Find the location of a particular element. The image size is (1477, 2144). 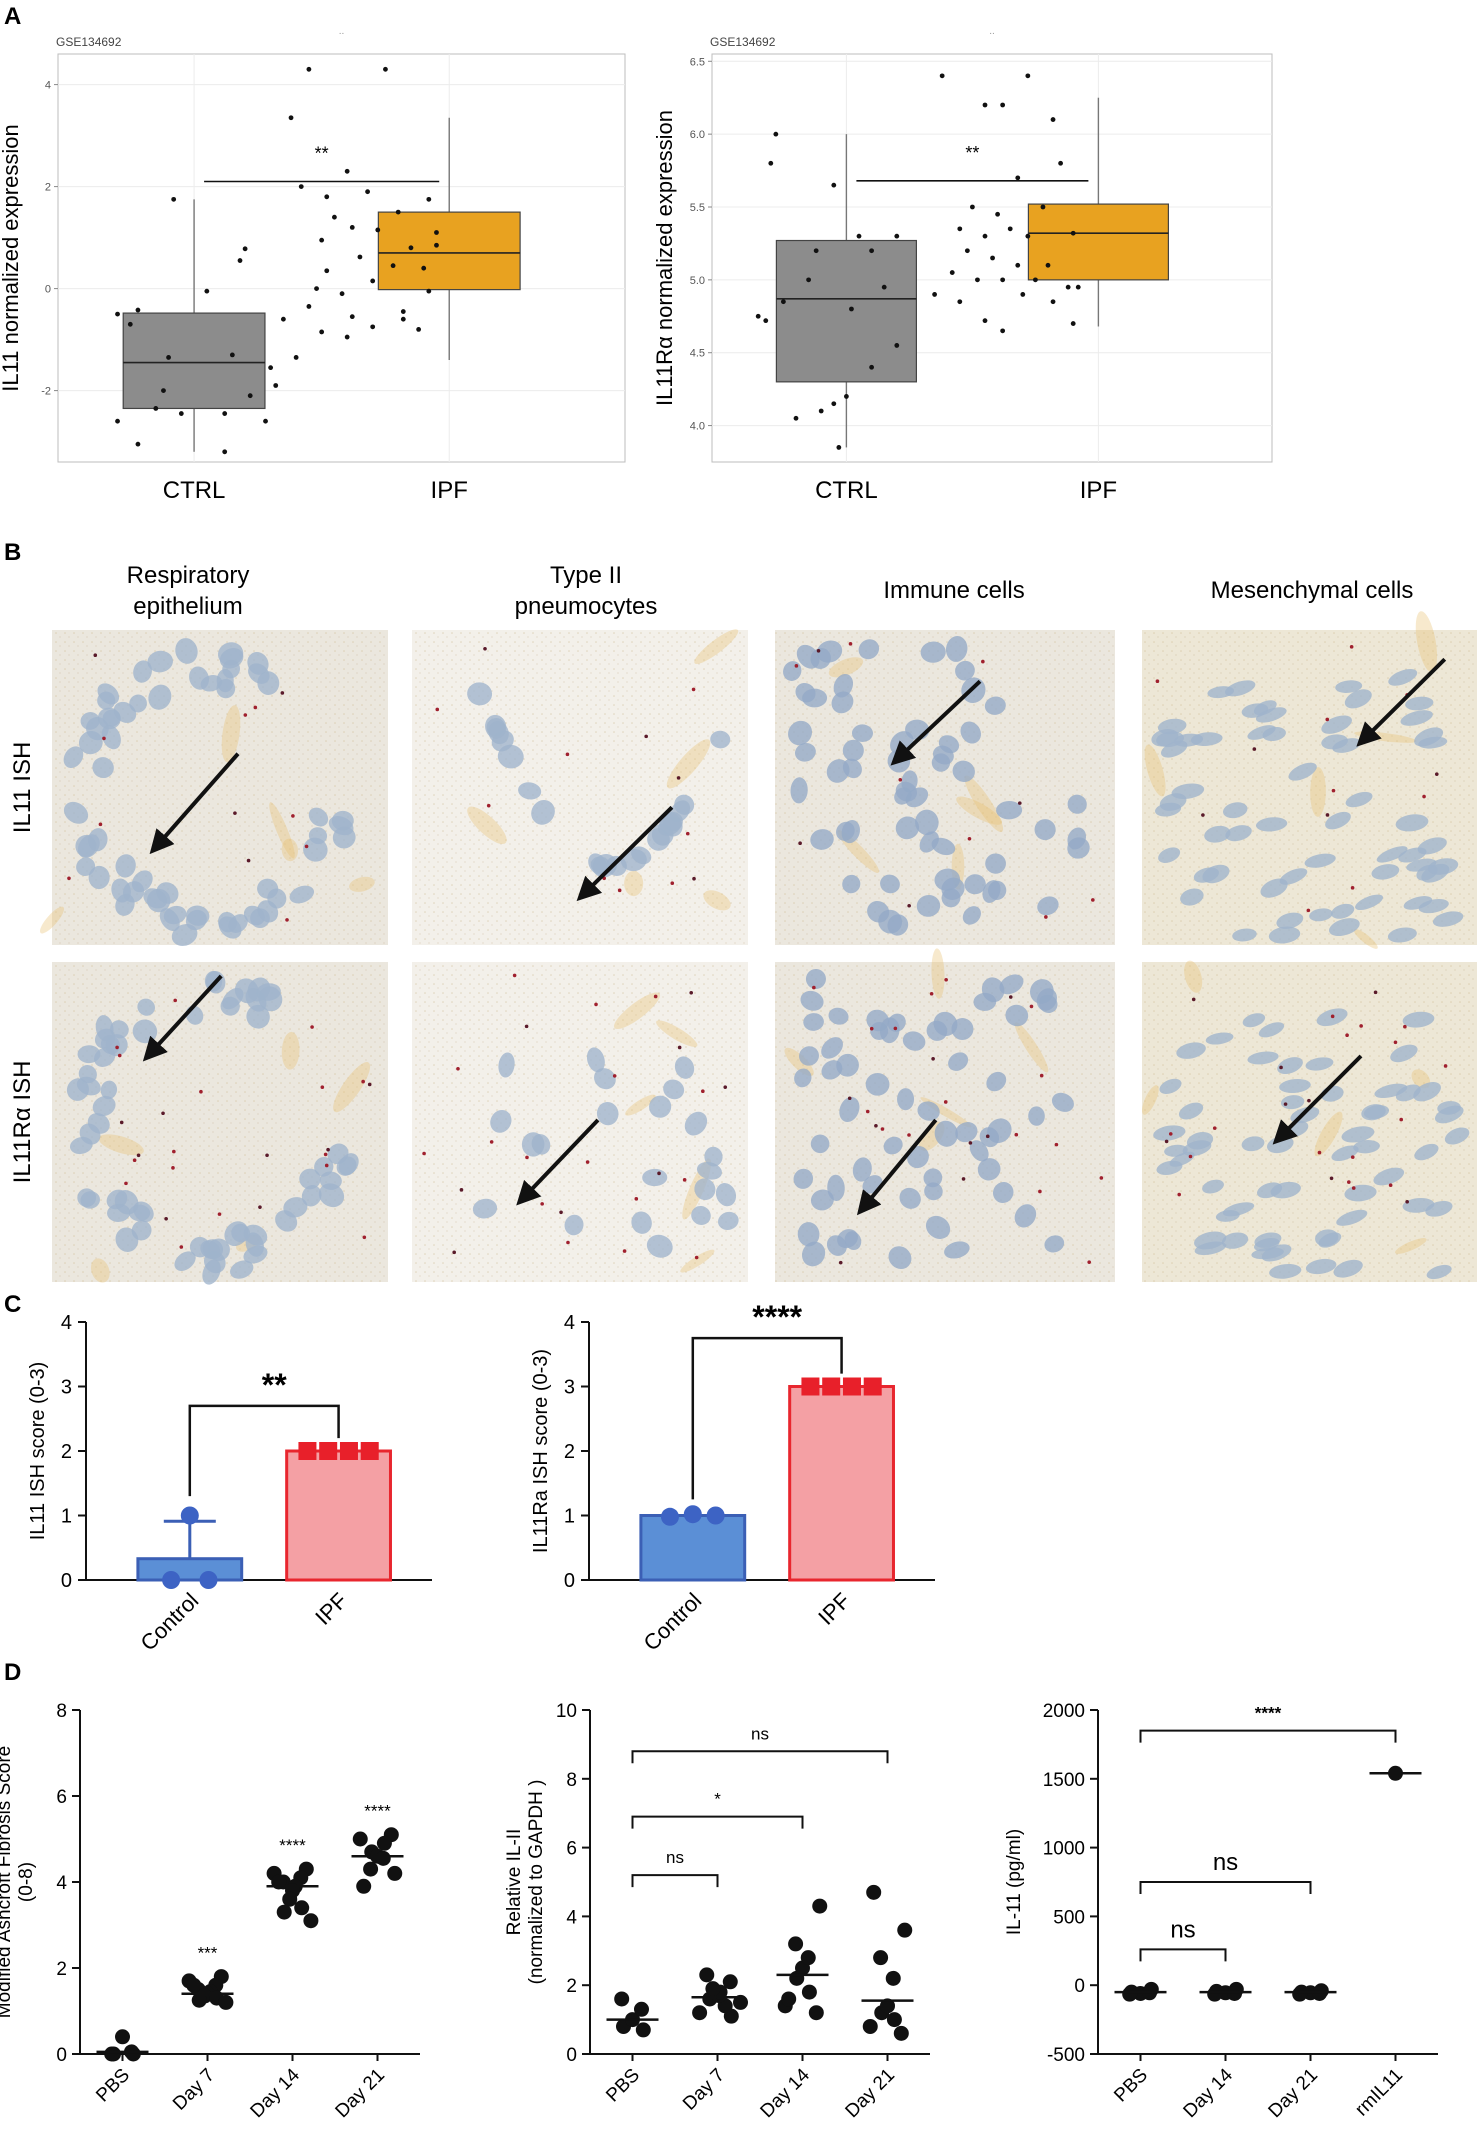

data-point-circle is located at coordinates (692, 1514).